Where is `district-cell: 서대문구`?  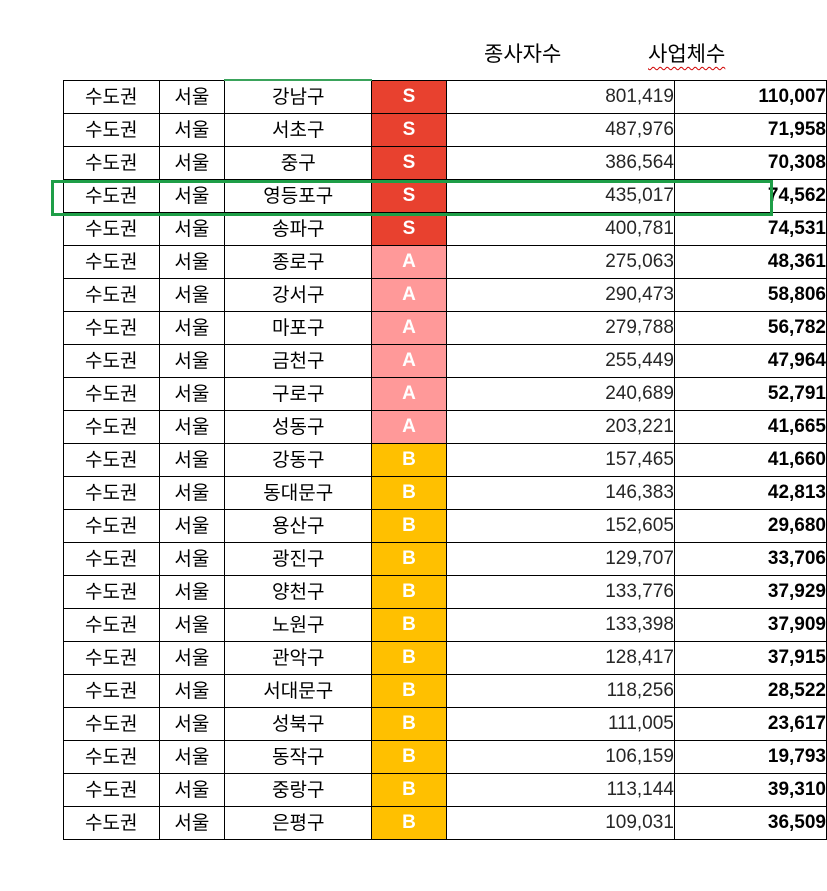
district-cell: 서대문구 is located at coordinates (298, 691).